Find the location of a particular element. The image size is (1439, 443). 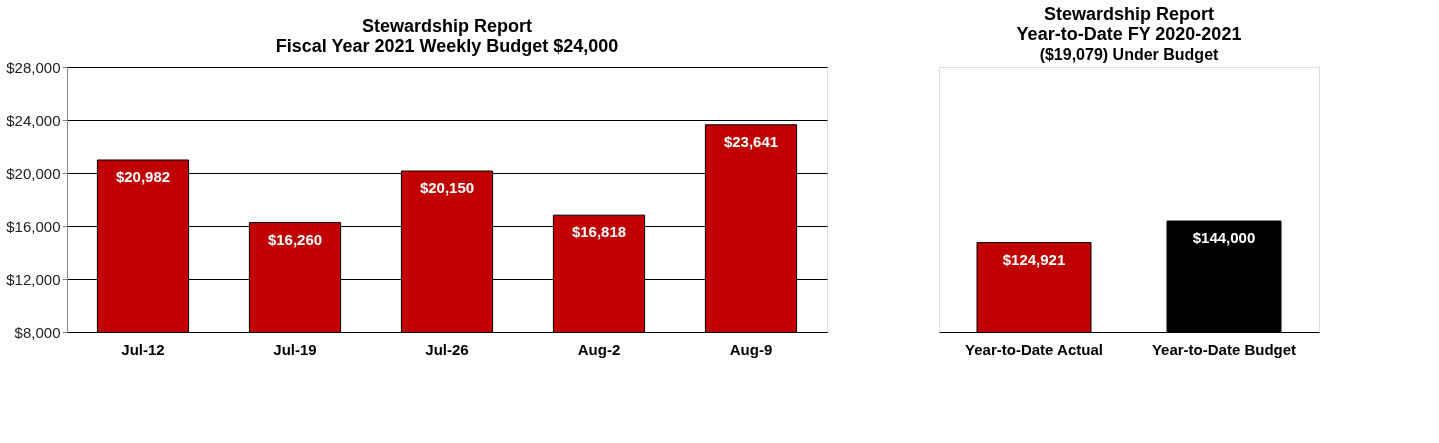

data-label: $20,150 is located at coordinates (447, 188).